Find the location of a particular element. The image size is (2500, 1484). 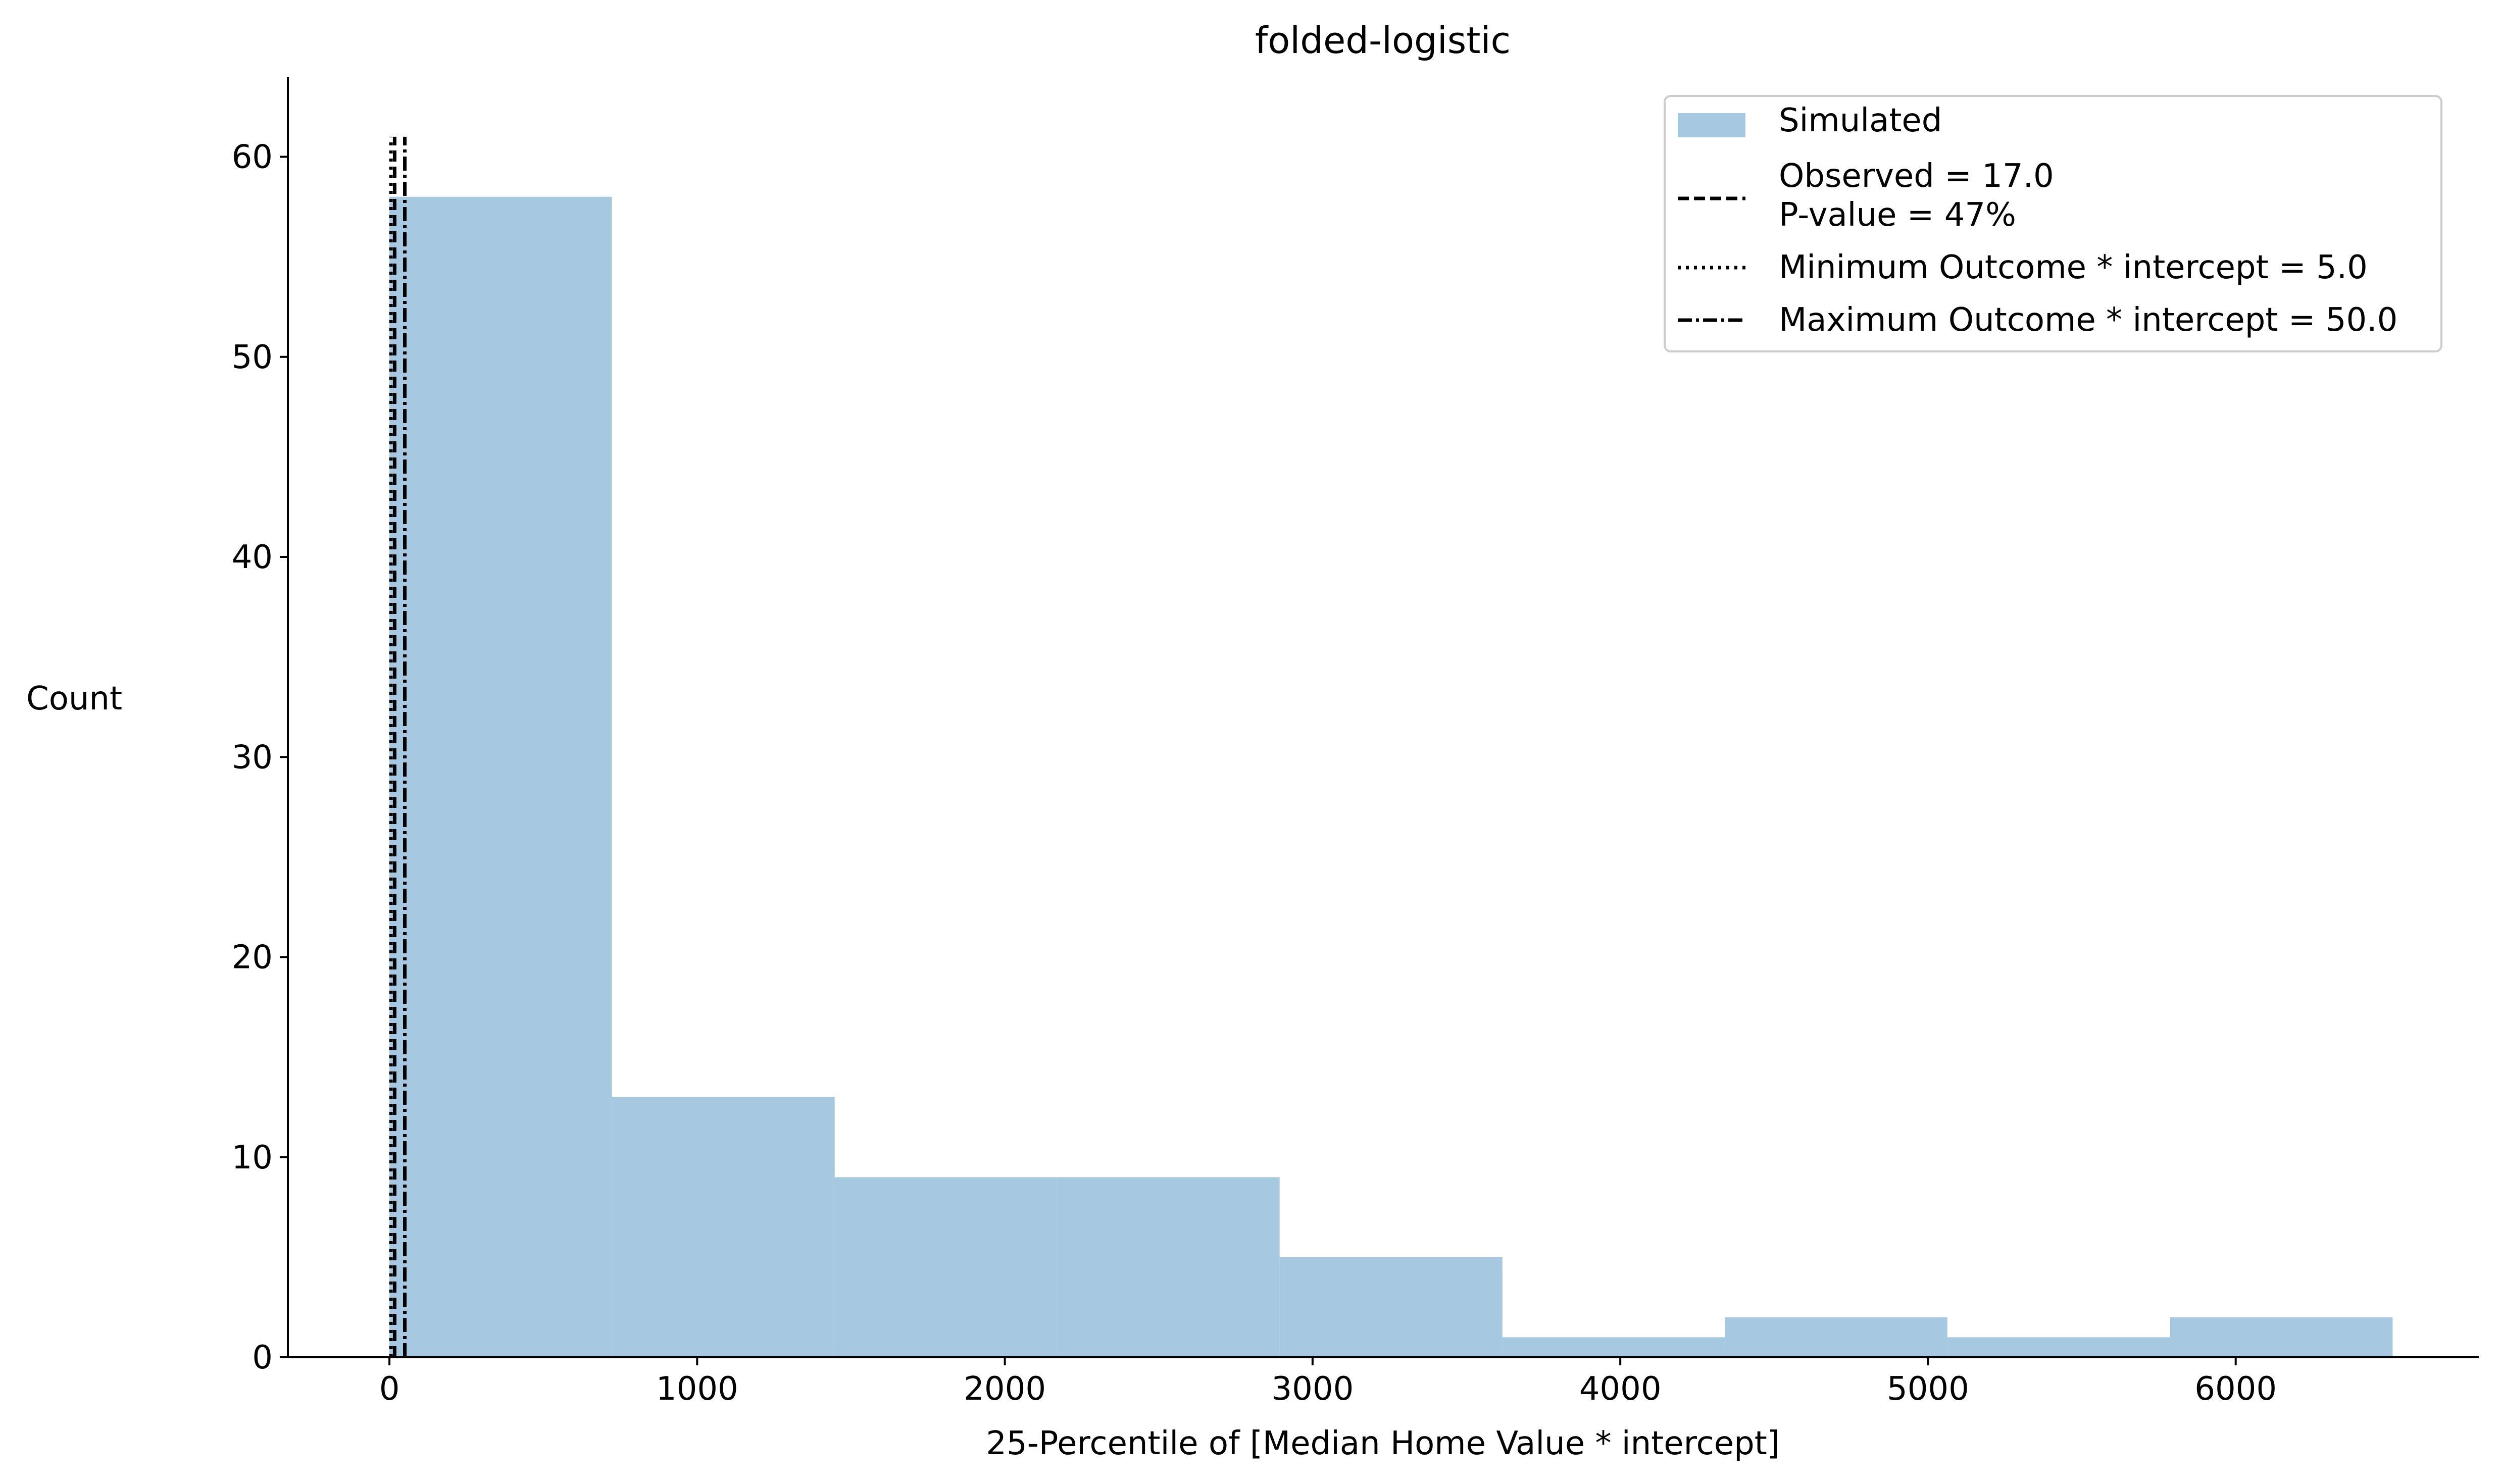

legend-item: Simulated is located at coordinates (1810, 120).